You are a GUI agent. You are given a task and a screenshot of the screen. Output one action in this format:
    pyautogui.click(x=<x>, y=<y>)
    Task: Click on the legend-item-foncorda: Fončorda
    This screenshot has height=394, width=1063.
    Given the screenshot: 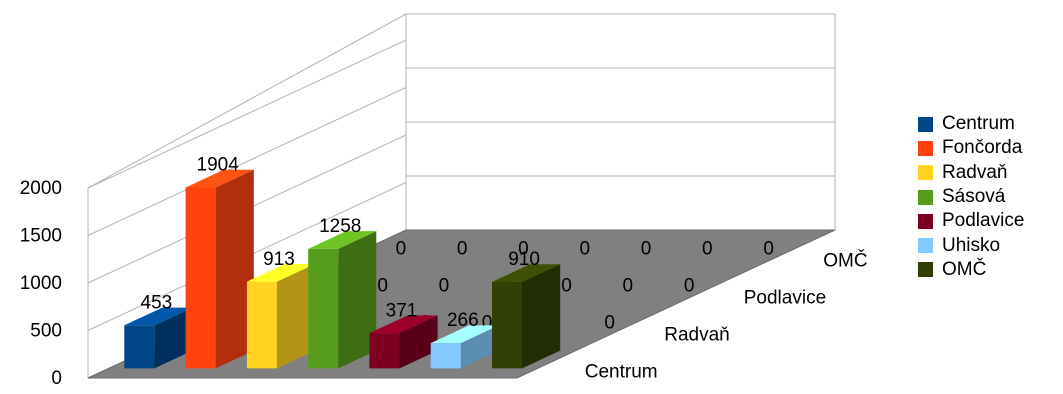 What is the action you would take?
    pyautogui.click(x=990, y=148)
    